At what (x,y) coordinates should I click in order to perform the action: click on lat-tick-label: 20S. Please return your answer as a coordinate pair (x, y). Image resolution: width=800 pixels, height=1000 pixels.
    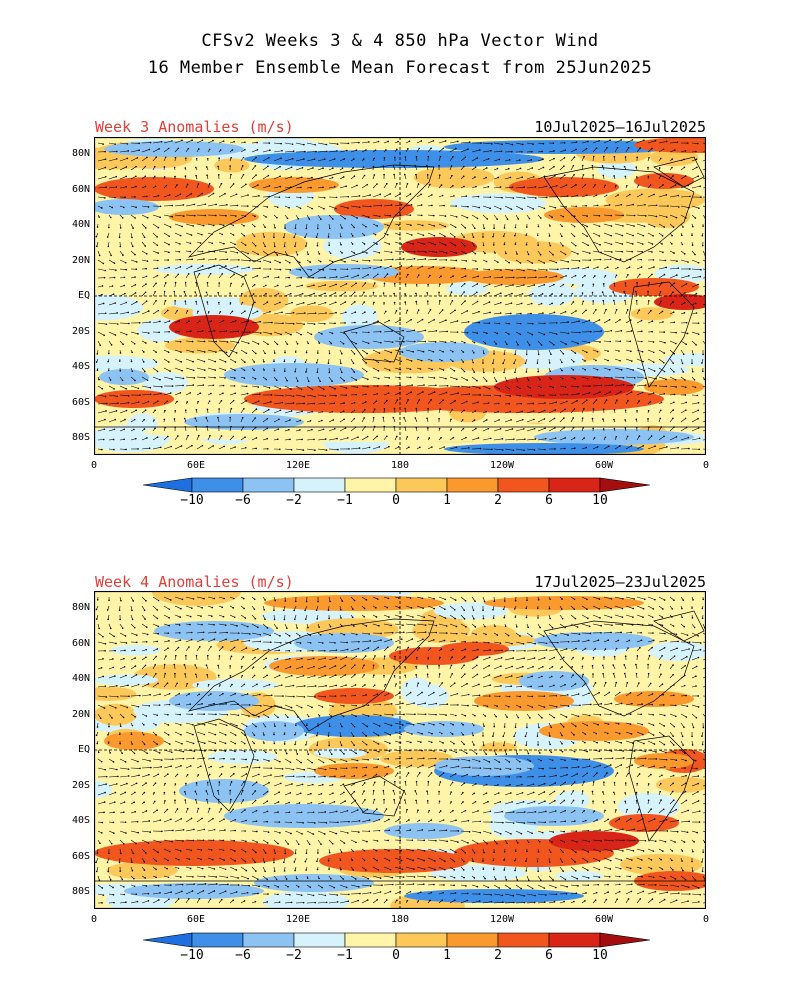
    Looking at the image, I should click on (80, 785).